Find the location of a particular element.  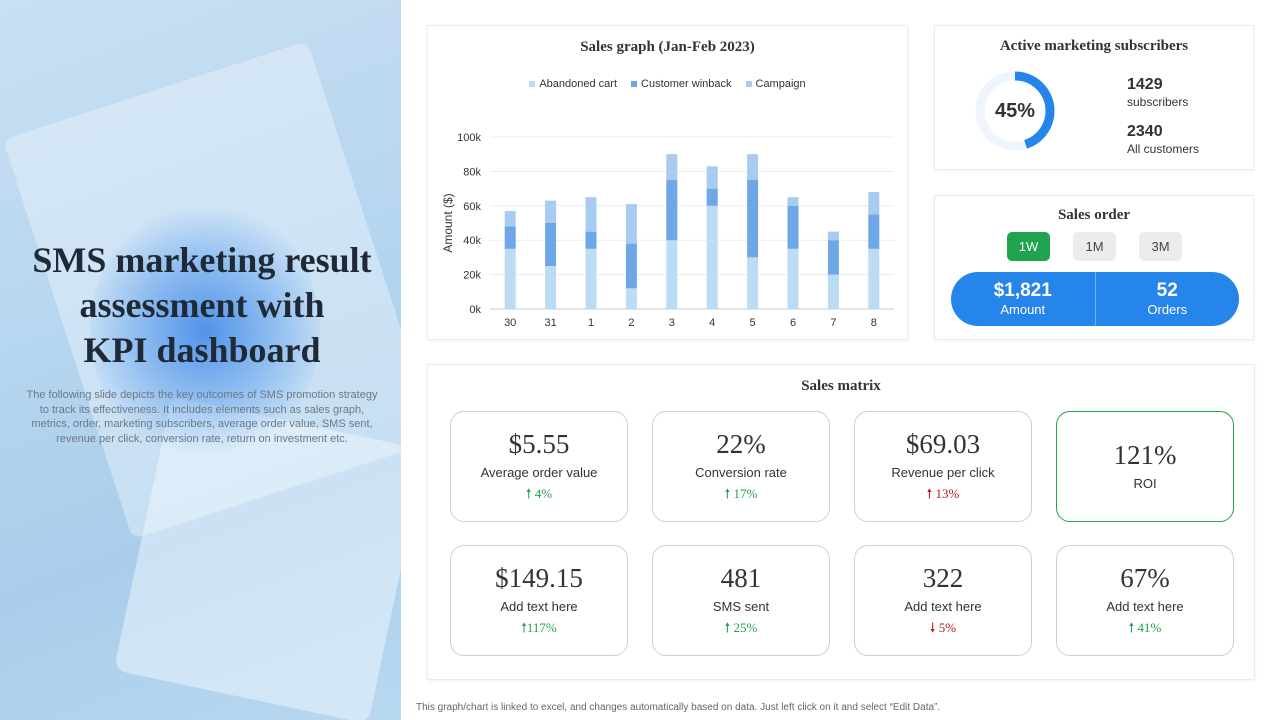

orders-label: Orders is located at coordinates (1167, 309).